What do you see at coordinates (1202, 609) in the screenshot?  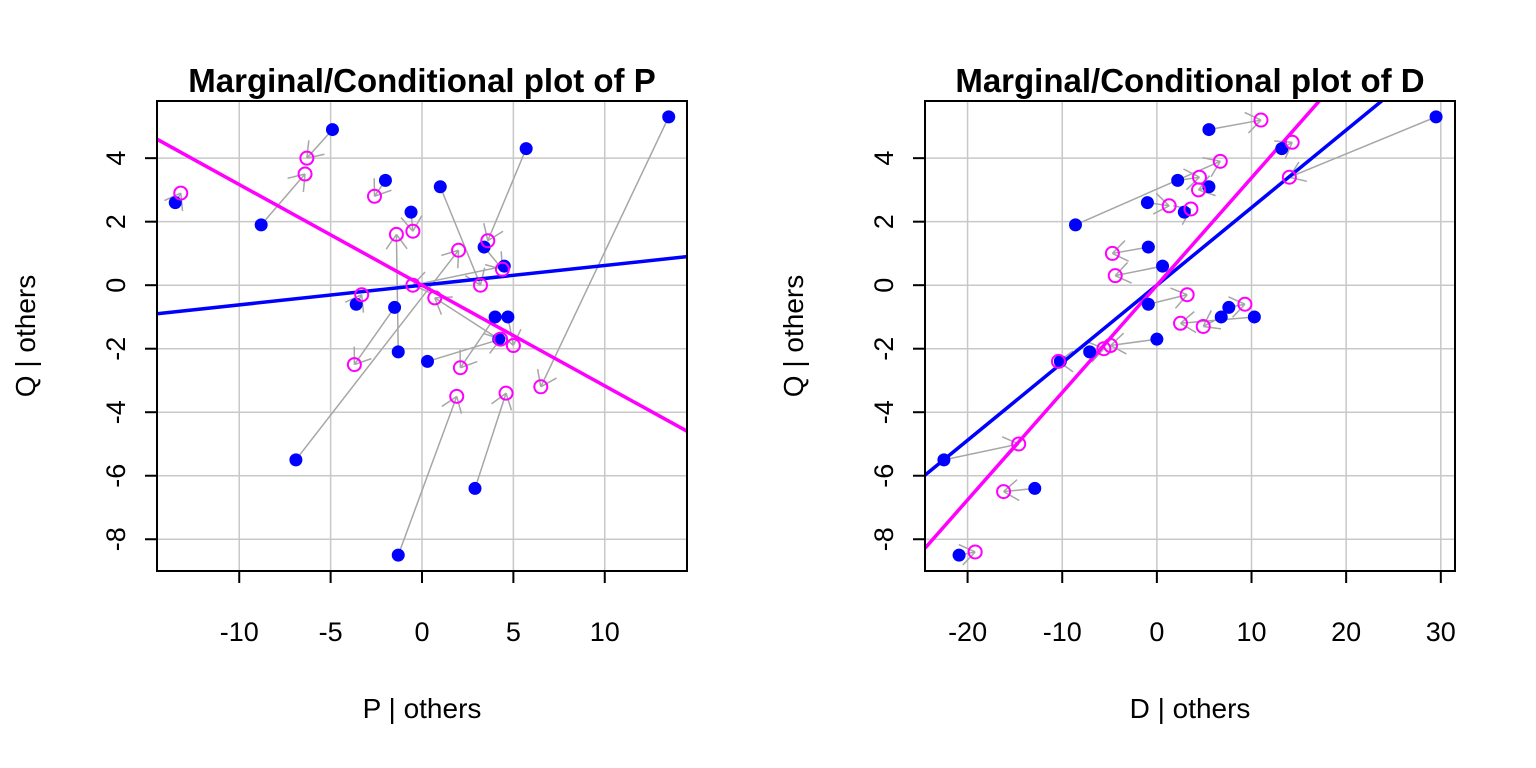 I see `x-axis: -20 -10 0 10 20 30` at bounding box center [1202, 609].